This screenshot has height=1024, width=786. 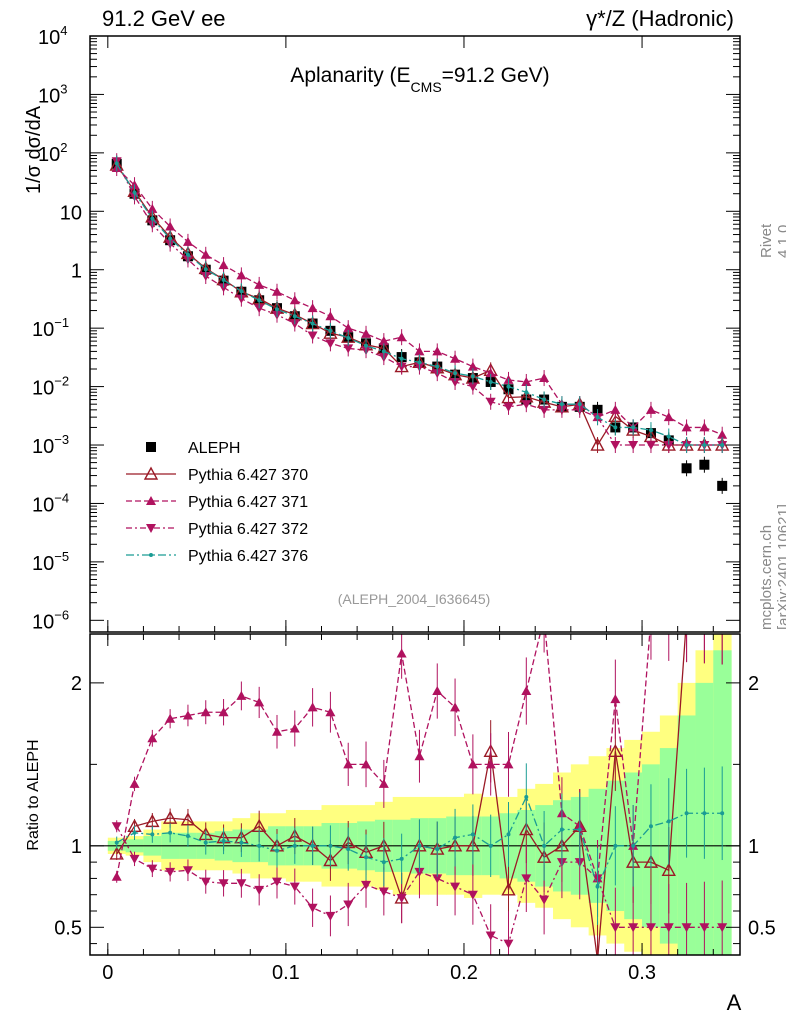 What do you see at coordinates (52, 94) in the screenshot?
I see `y-tick-label: 10³` at bounding box center [52, 94].